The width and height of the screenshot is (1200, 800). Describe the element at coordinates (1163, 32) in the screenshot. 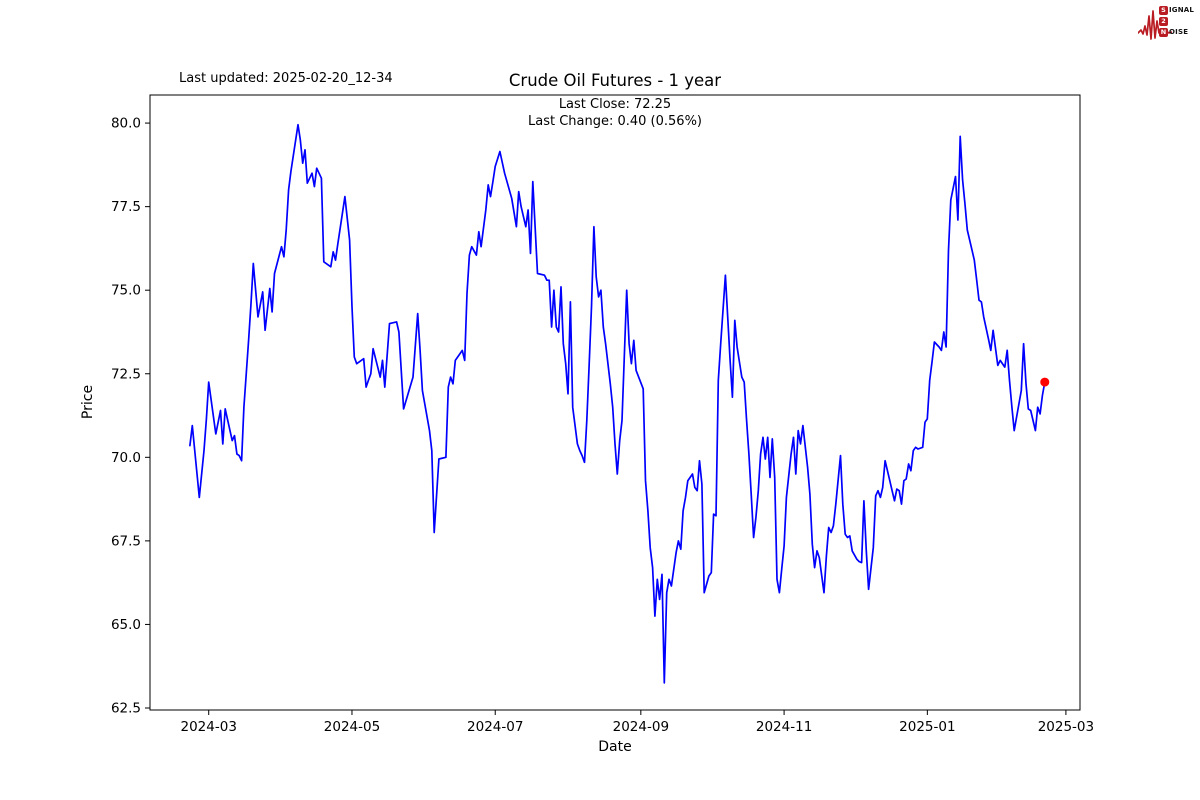

I see `logo-letter-n-box: N` at that location.